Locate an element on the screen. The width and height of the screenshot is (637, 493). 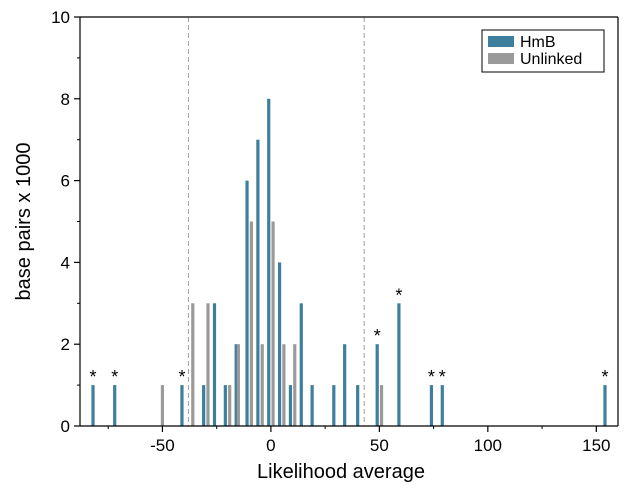
legend-swatch-unlinked is located at coordinates (501, 58).